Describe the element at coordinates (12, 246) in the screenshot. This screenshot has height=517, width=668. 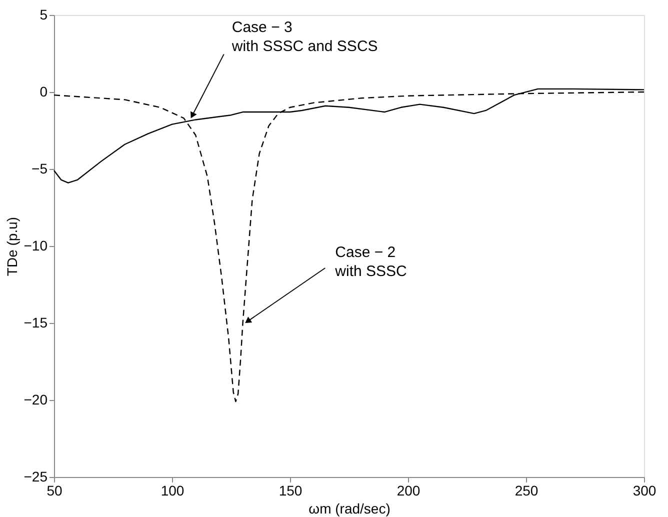
I see `y-axis-title: TDe (p.u)` at that location.